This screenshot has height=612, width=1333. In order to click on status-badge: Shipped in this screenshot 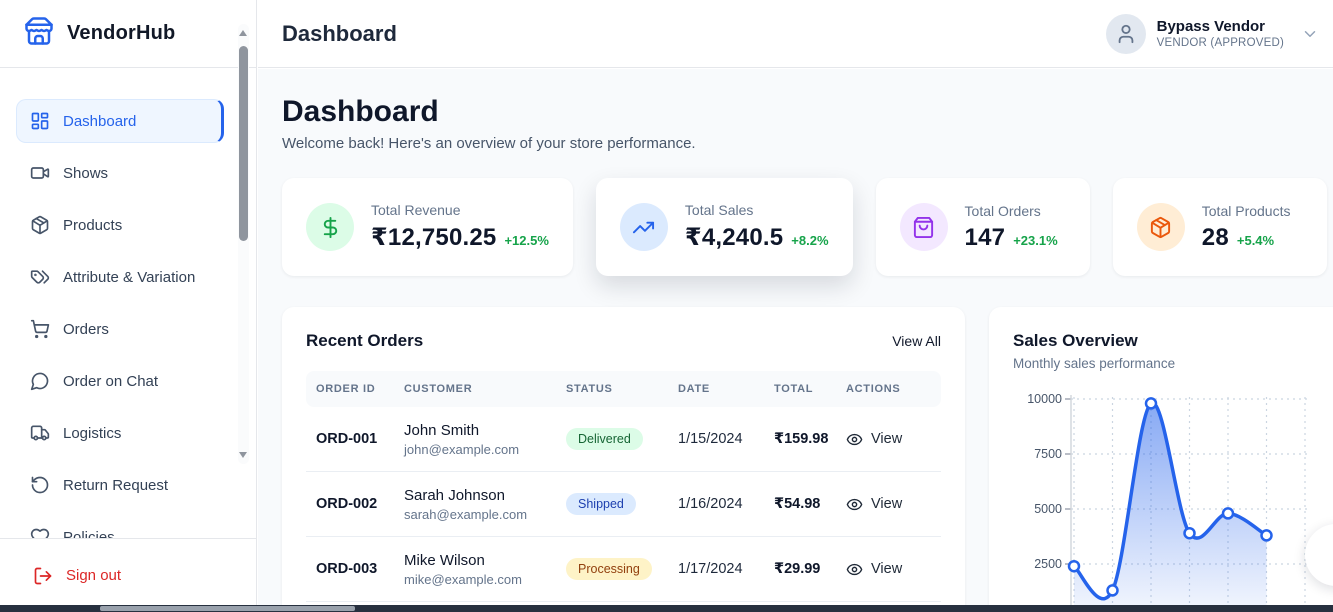, I will do `click(601, 504)`.